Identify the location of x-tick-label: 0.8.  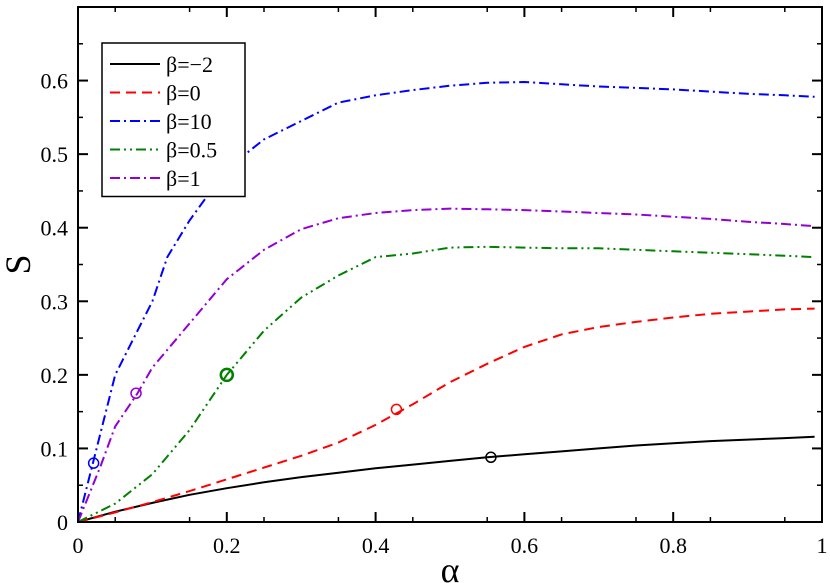
(673, 545).